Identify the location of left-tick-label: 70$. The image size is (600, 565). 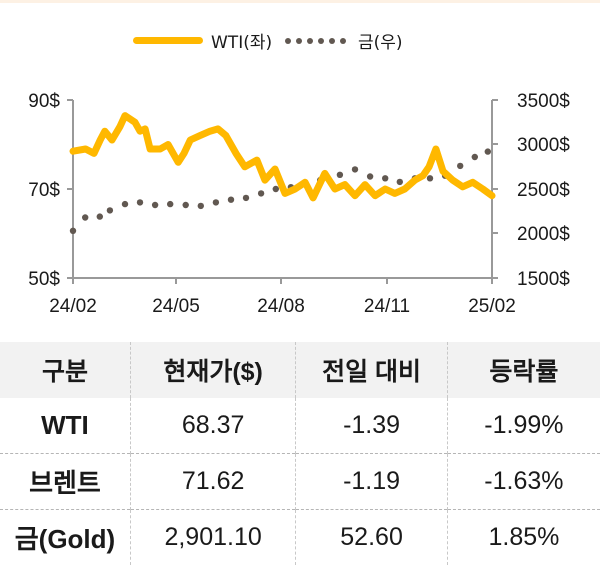
(44, 190).